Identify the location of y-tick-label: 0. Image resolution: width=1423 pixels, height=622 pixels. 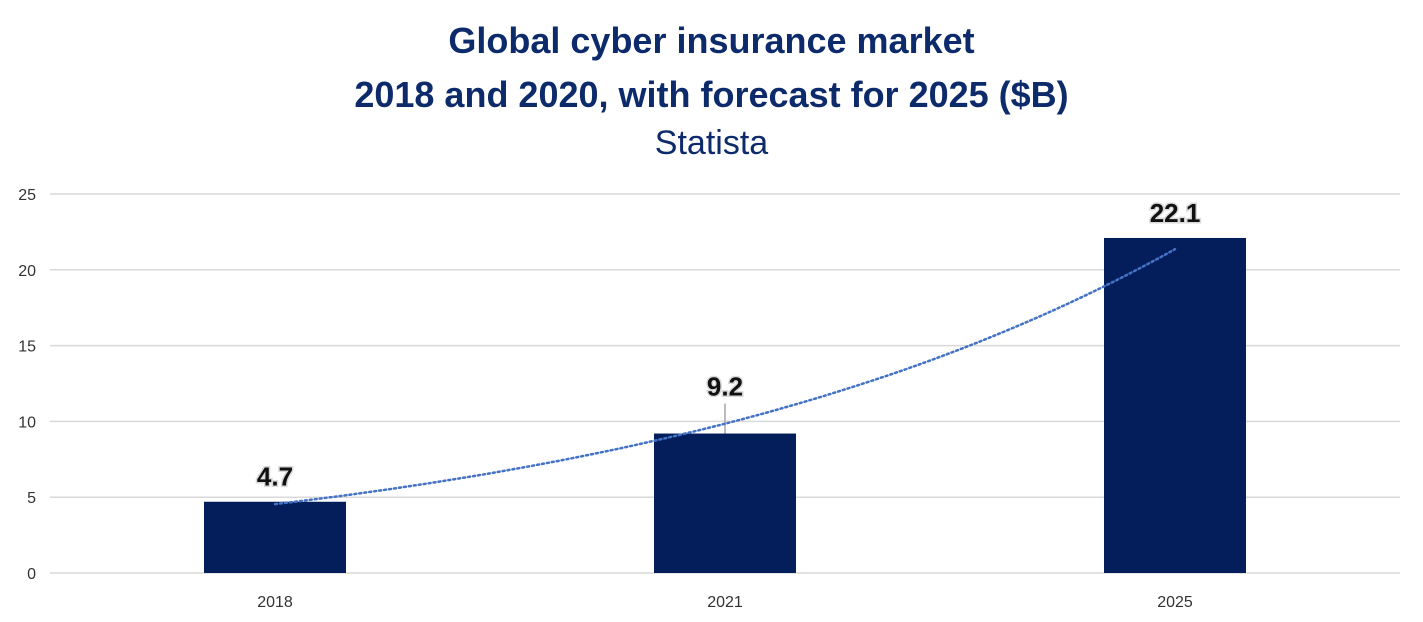
(31, 574).